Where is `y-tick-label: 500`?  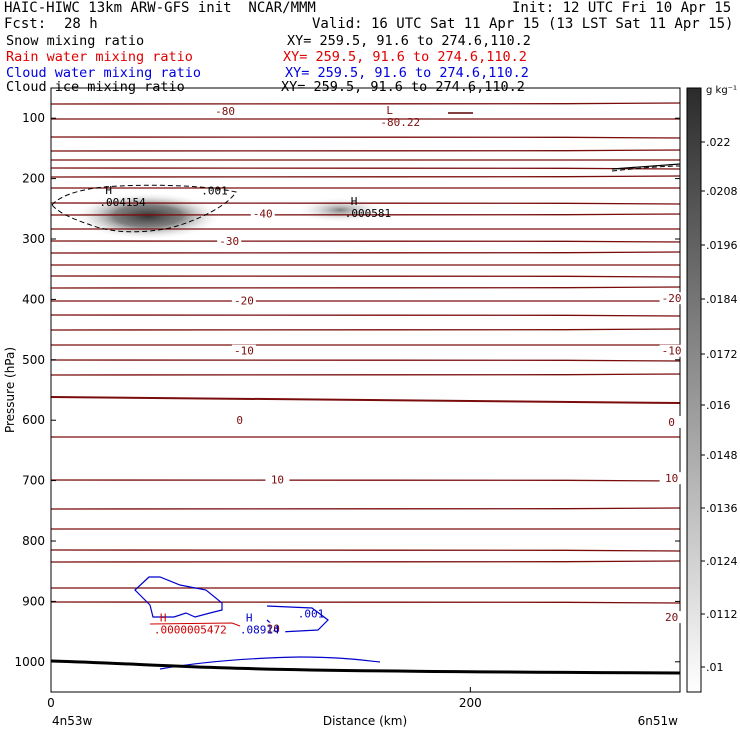
y-tick-label: 500 is located at coordinates (33, 360).